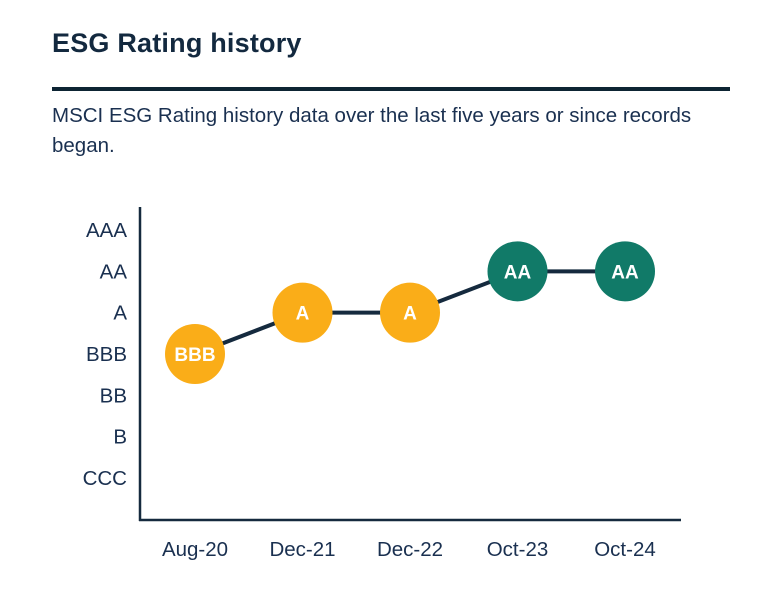 This screenshot has width=779, height=597. Describe the element at coordinates (302, 549) in the screenshot. I see `x-tick-label: Dec-21` at that location.